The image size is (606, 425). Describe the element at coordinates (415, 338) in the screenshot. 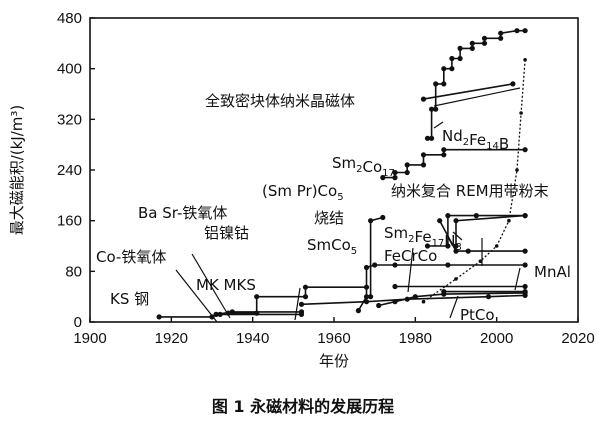

I see `x-tick-label: 1980` at that location.